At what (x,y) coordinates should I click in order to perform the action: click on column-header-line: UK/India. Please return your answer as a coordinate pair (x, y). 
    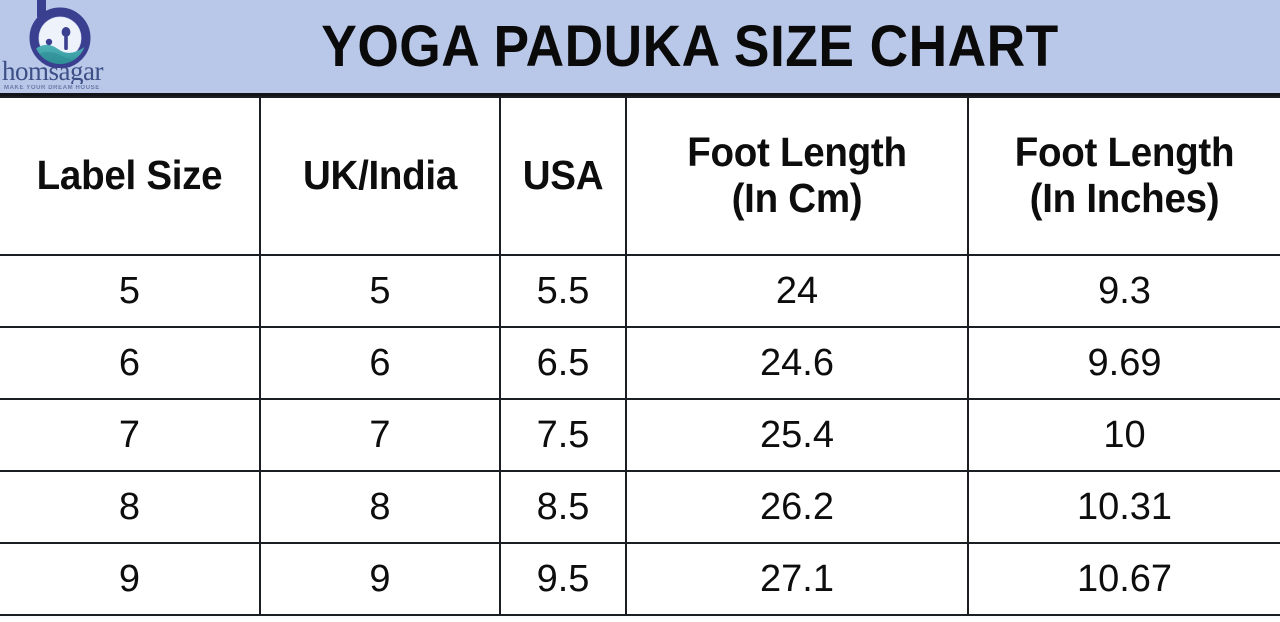
    Looking at the image, I should click on (380, 175).